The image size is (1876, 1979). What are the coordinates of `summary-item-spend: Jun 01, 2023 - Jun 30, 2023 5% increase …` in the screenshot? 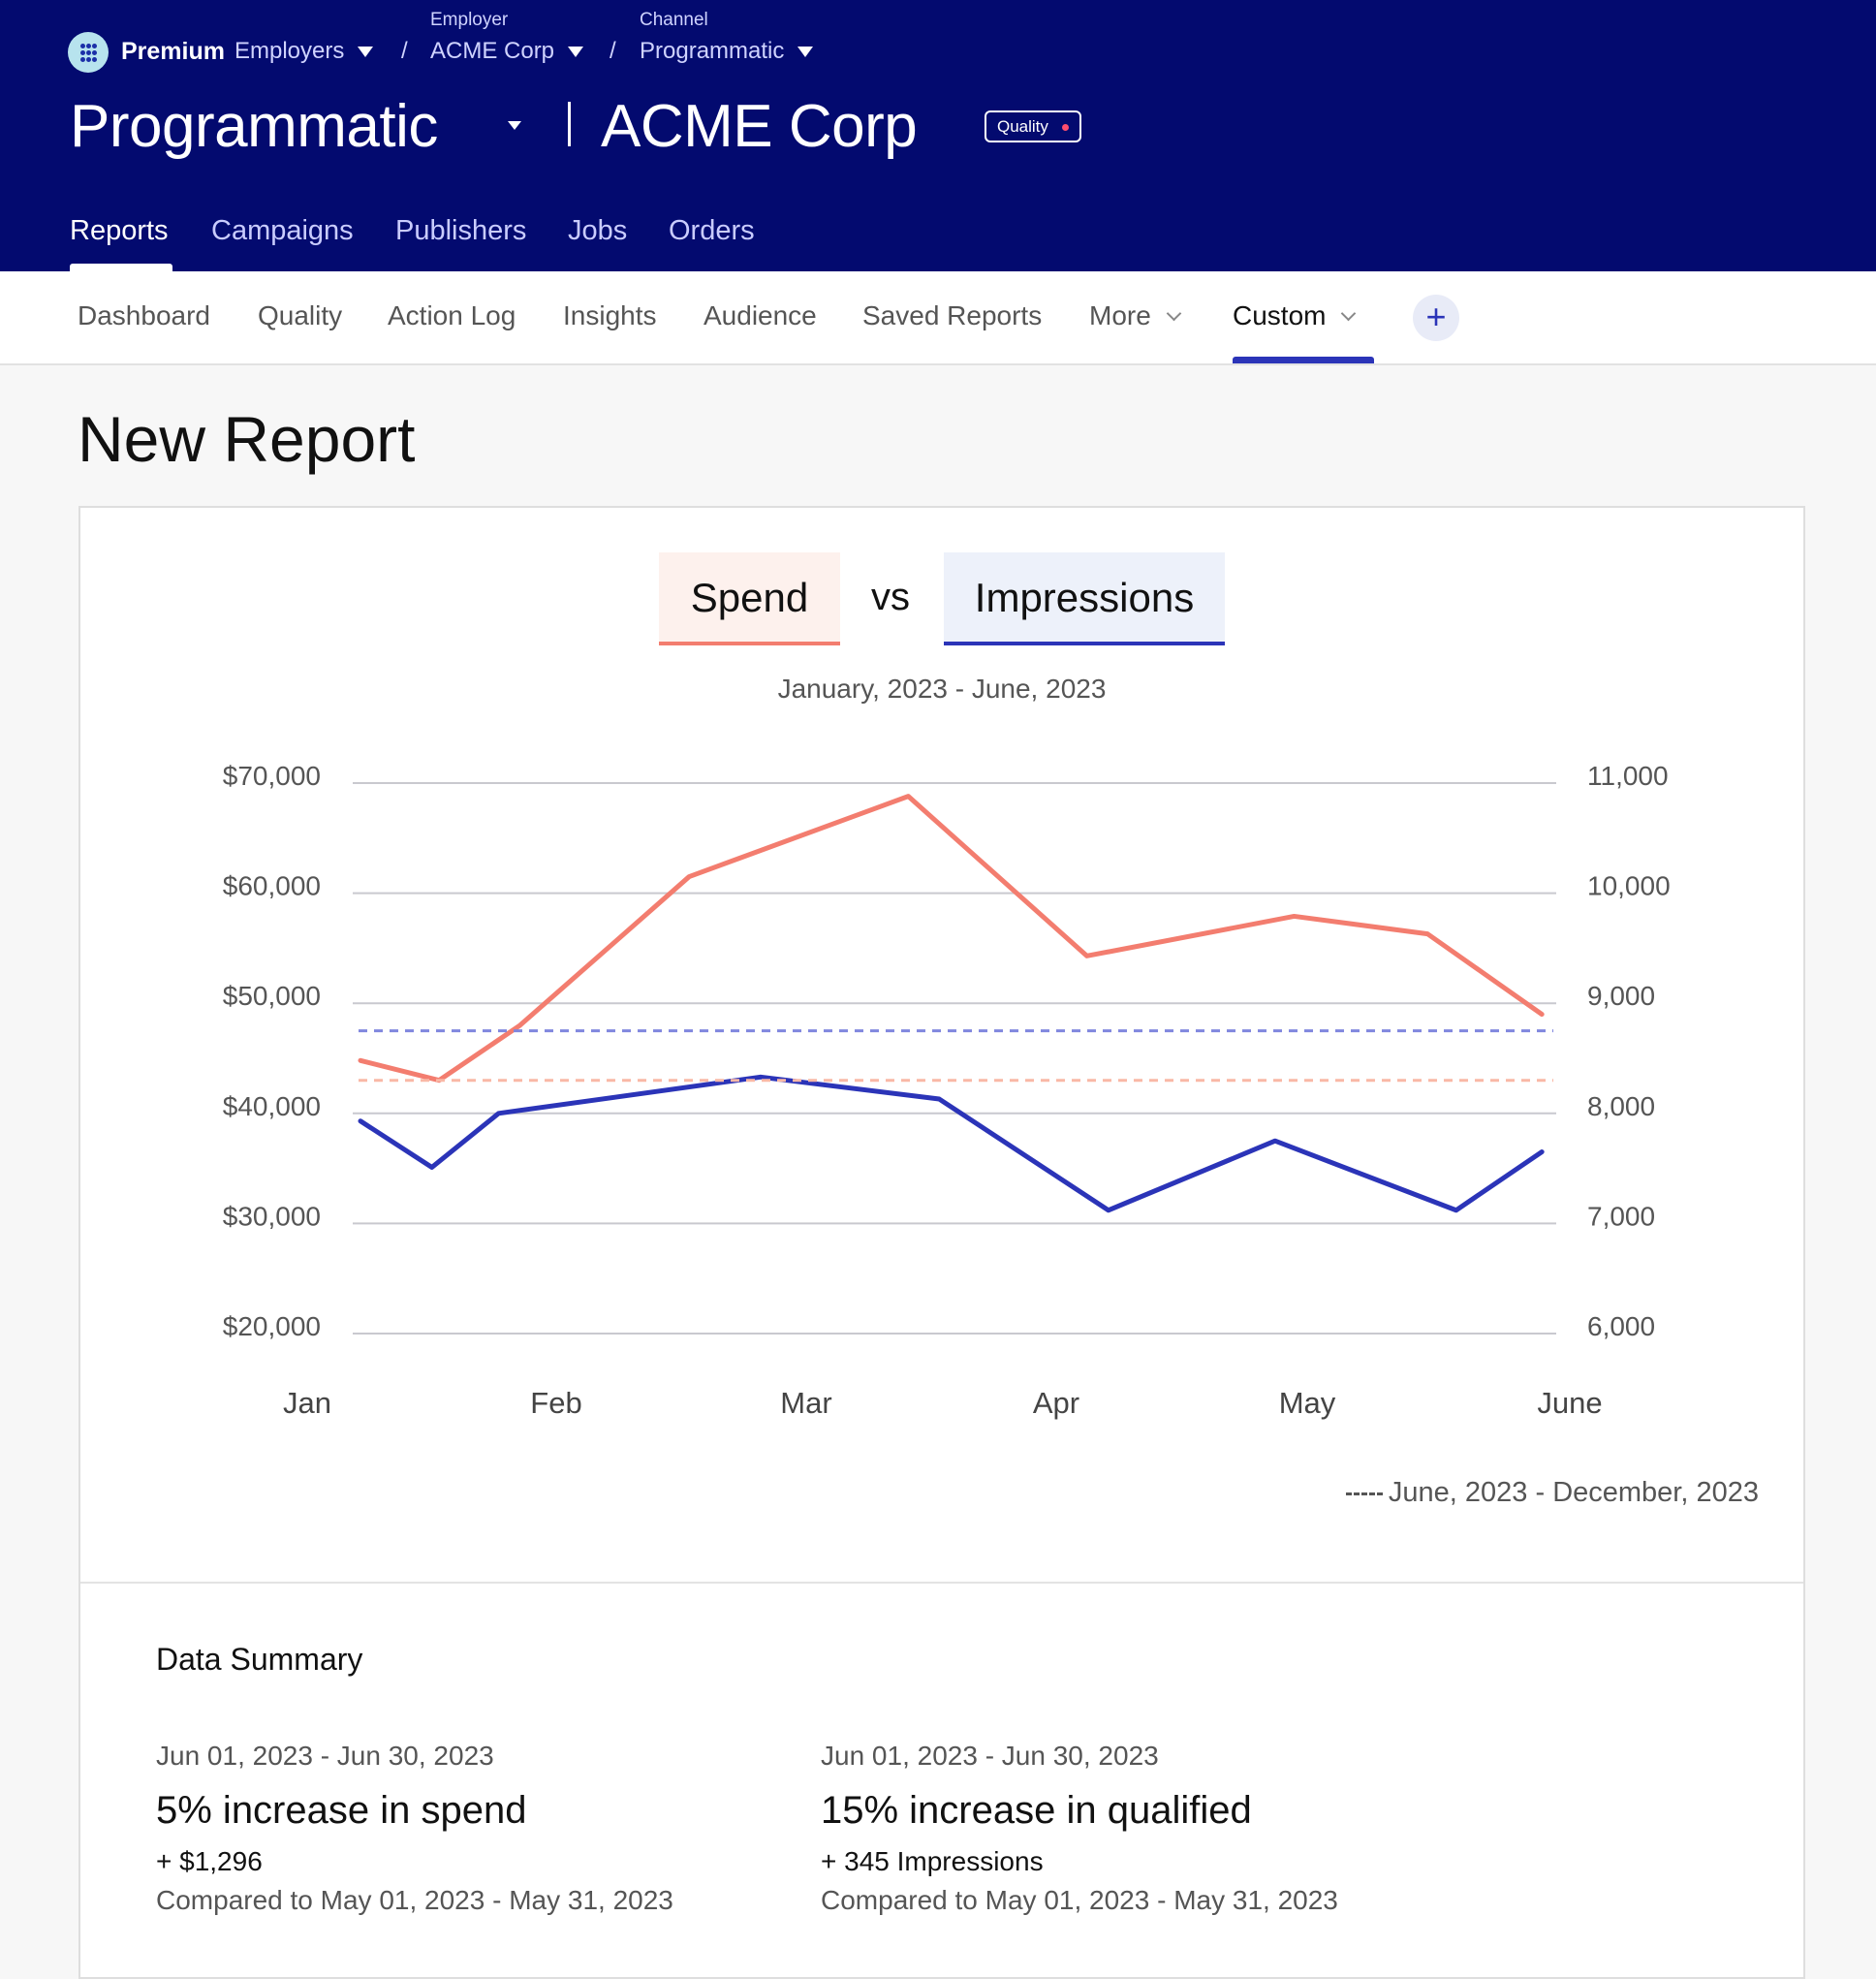 It's located at (414, 1828).